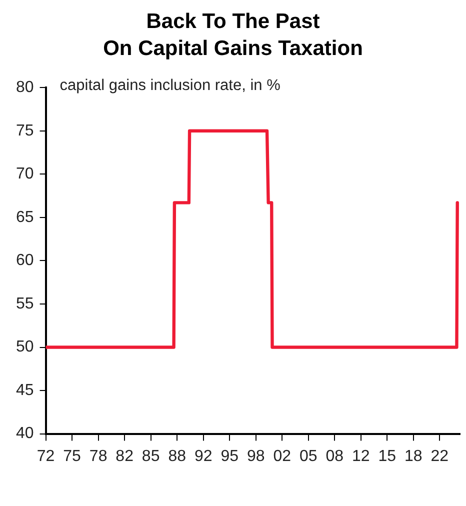 Image resolution: width=466 pixels, height=506 pixels. I want to click on x-tick-label: 85, so click(151, 456).